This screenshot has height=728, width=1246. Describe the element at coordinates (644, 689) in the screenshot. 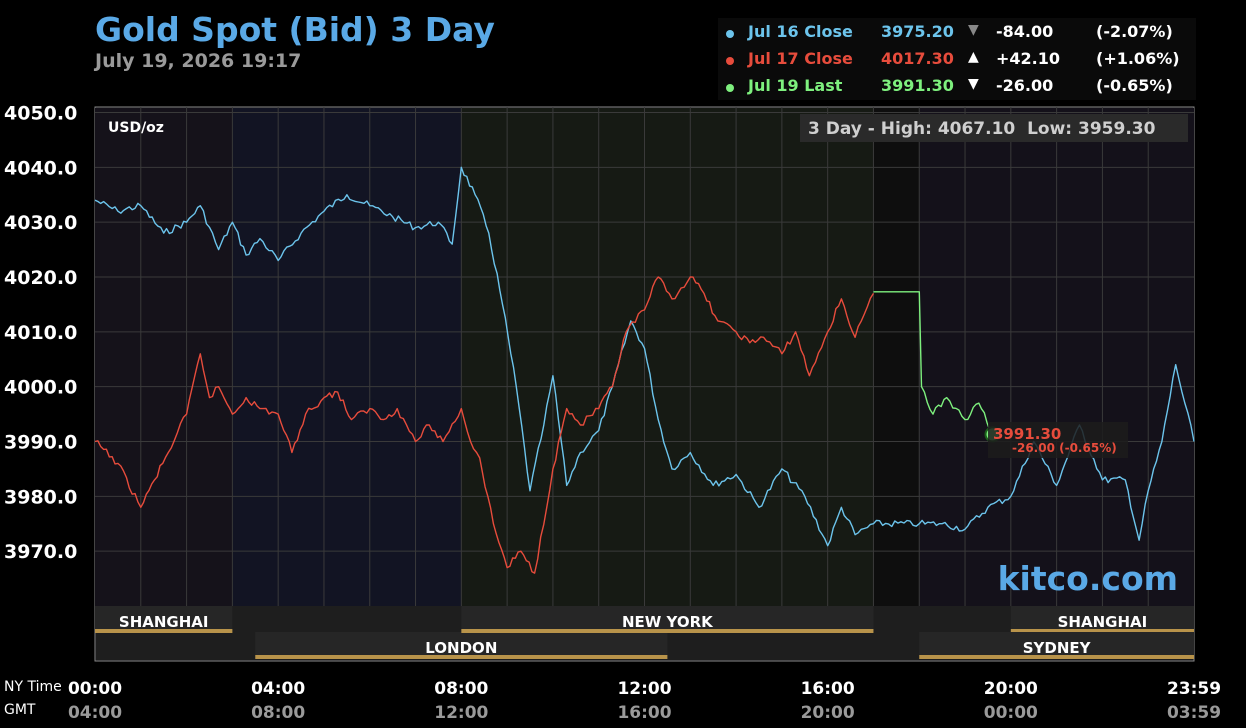

I see `x-tick-label-ny: 12:00` at that location.